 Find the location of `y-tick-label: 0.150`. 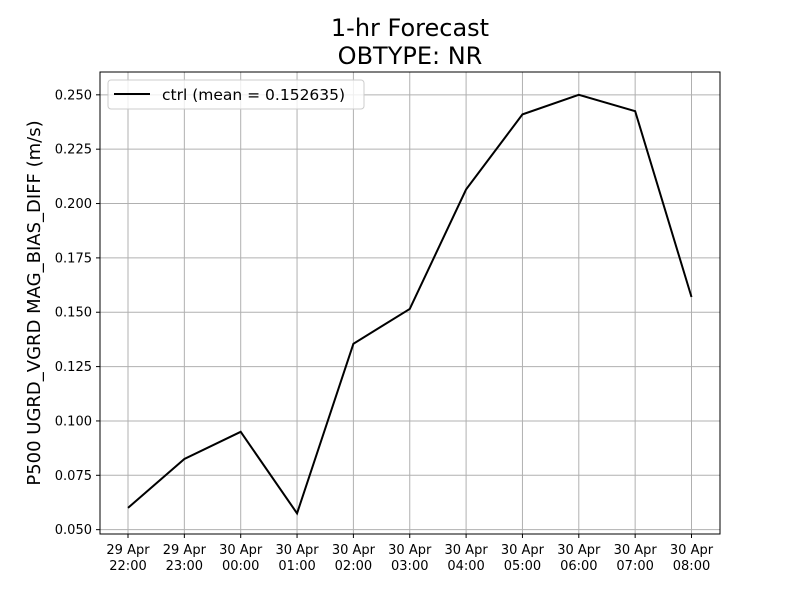

y-tick-label: 0.150 is located at coordinates (73, 313).